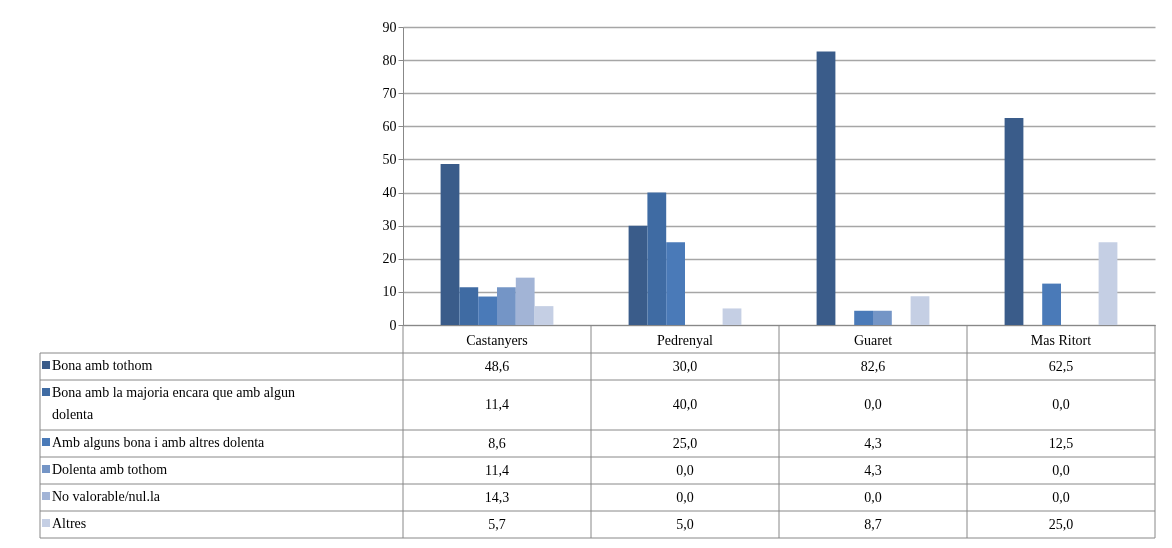  I want to click on data-label: 48,6, so click(497, 366).